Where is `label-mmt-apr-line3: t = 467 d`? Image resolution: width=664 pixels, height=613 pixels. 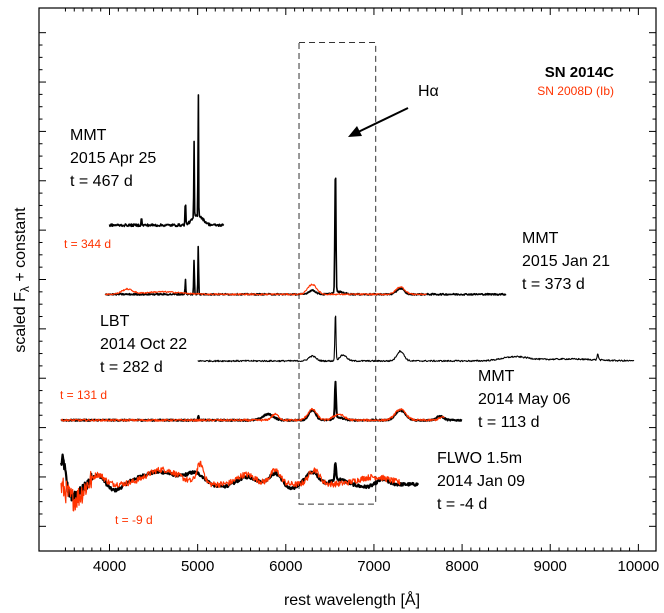 label-mmt-apr-line3: t = 467 d is located at coordinates (101, 181).